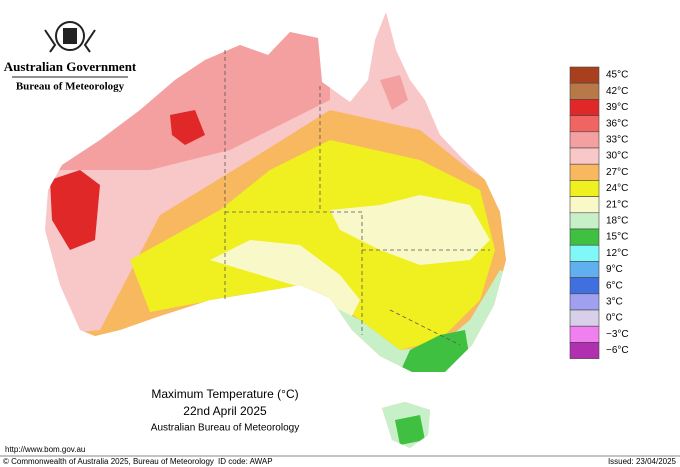  I want to click on legend-label: 36°C, so click(617, 123).